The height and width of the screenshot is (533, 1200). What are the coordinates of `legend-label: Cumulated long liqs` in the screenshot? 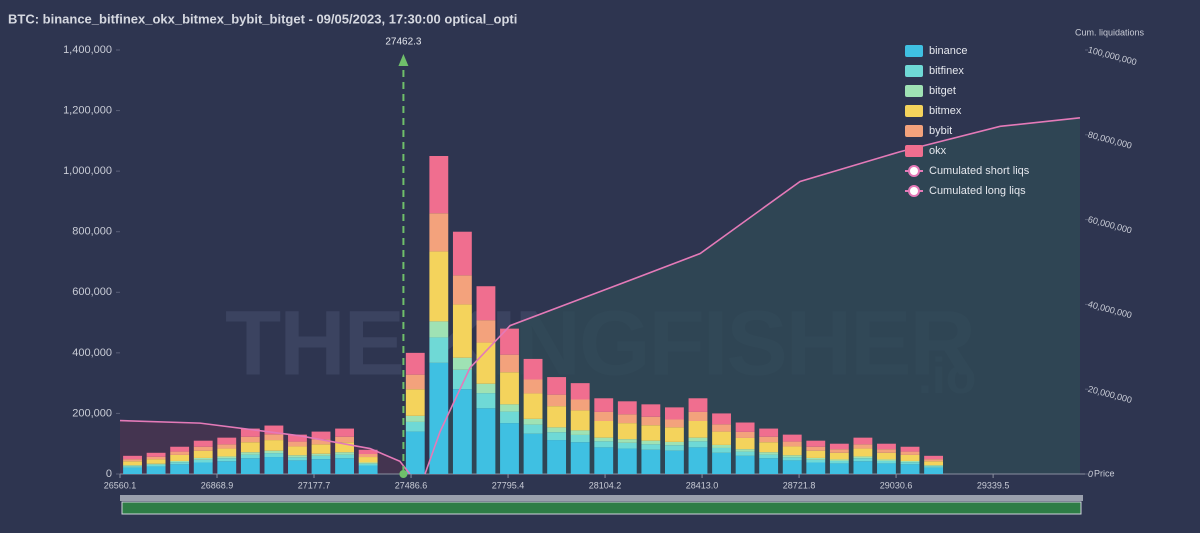 It's located at (977, 191).